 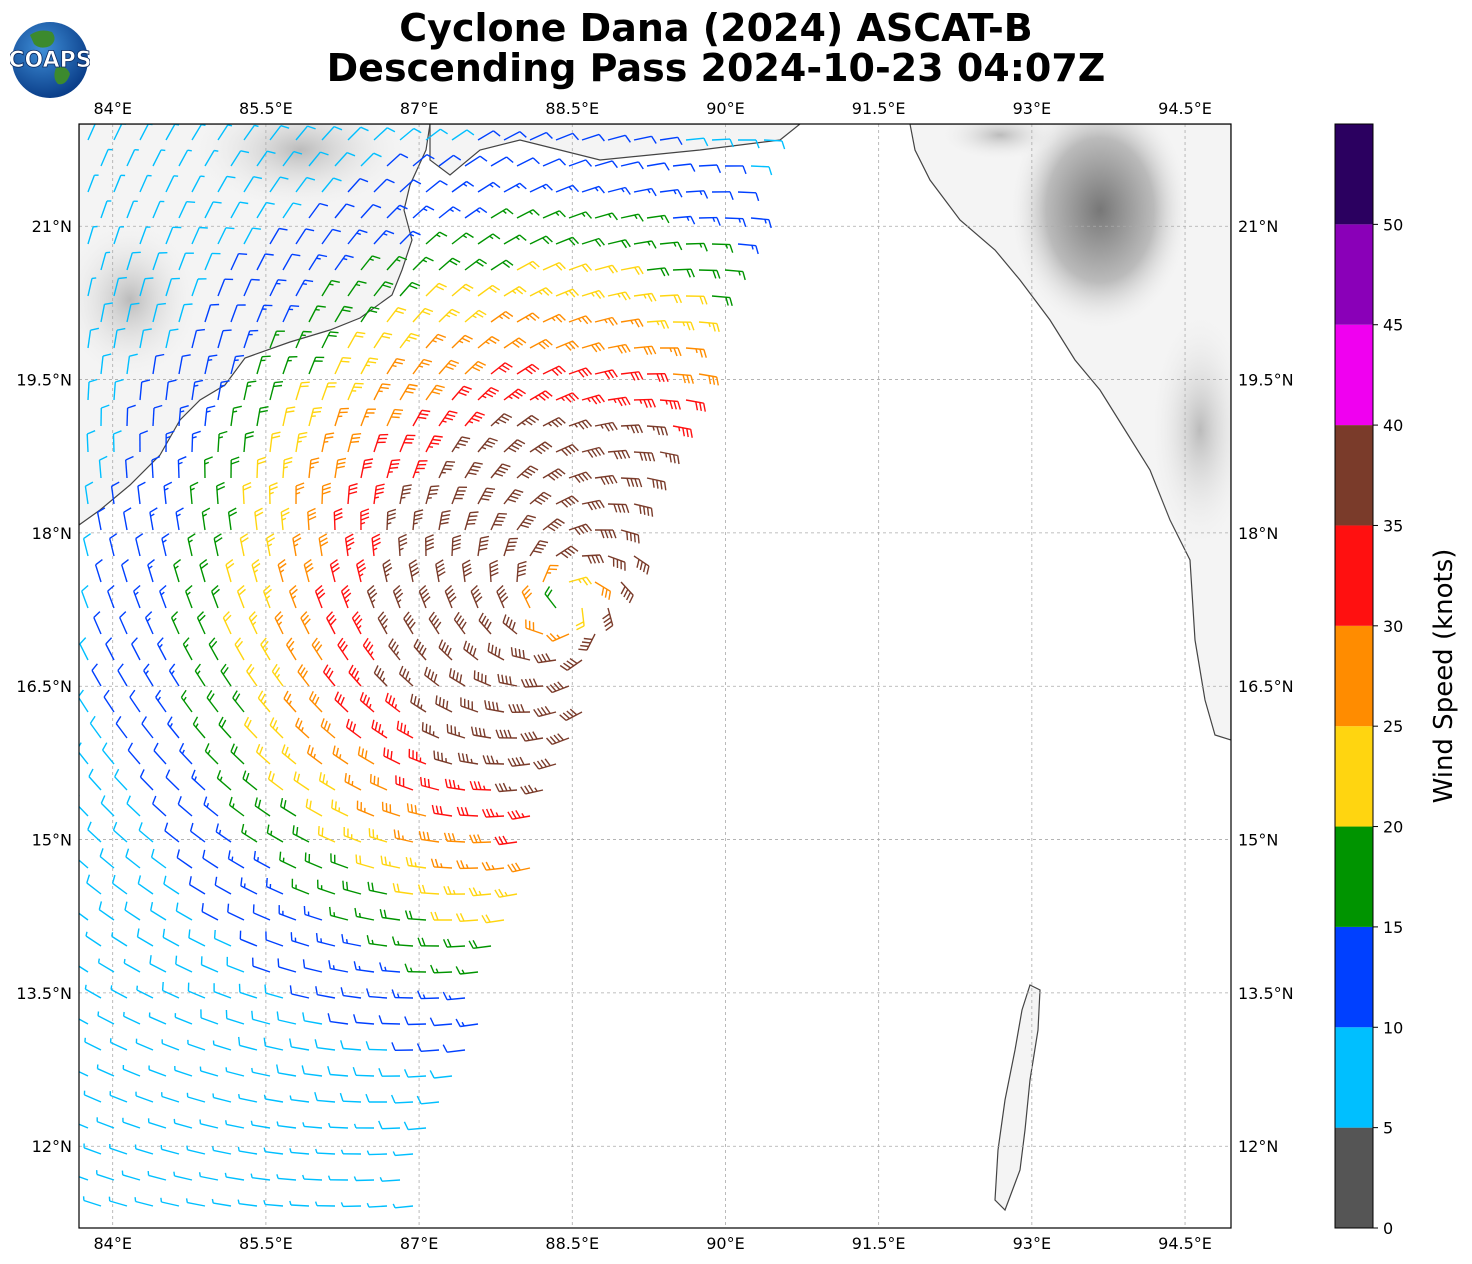 What do you see at coordinates (52, 533) in the screenshot?
I see `lat-tick-label-left: 18°N` at bounding box center [52, 533].